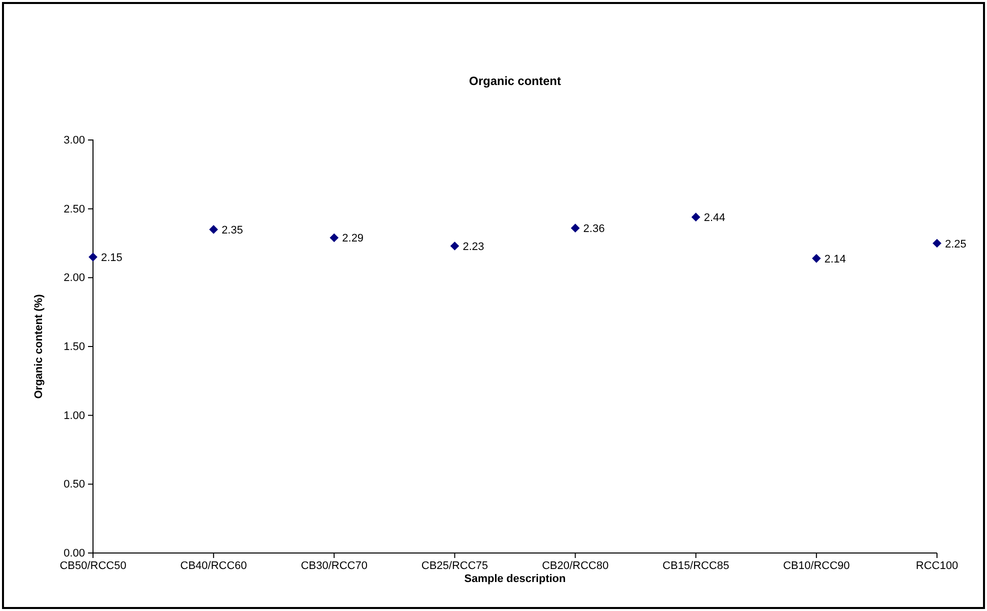 Image resolution: width=987 pixels, height=611 pixels. What do you see at coordinates (454, 566) in the screenshot?
I see `x-tick-label: CB25/RCC75` at bounding box center [454, 566].